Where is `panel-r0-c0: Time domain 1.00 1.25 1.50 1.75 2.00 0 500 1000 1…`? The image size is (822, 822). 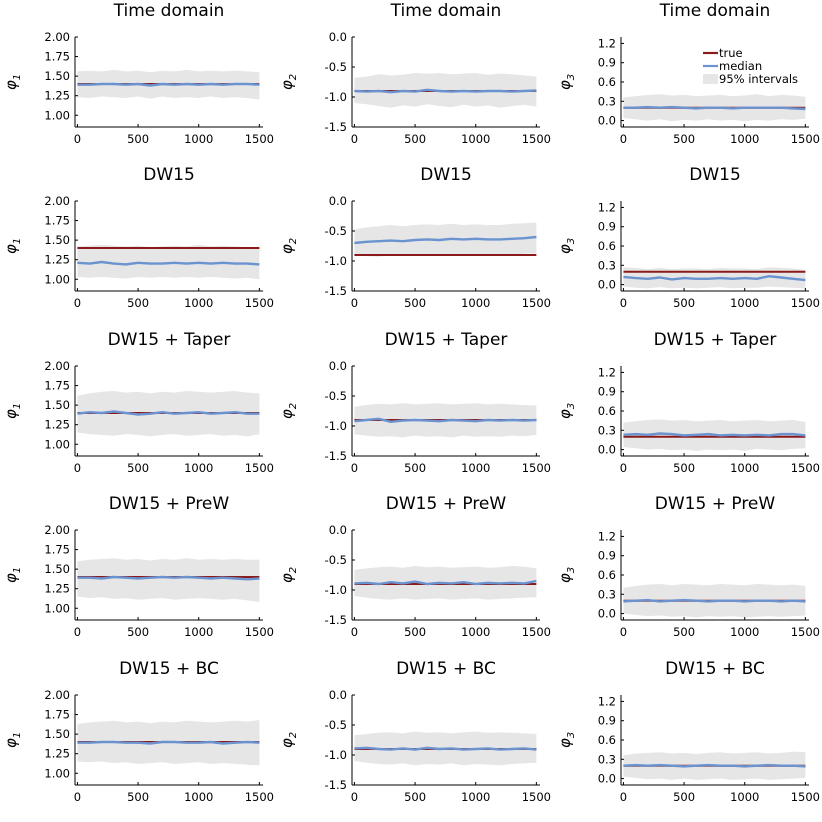 panel-r0-c0: Time domain 1.00 1.25 1.50 1.75 2.00 0 500 1000 1… is located at coordinates (138, 73).